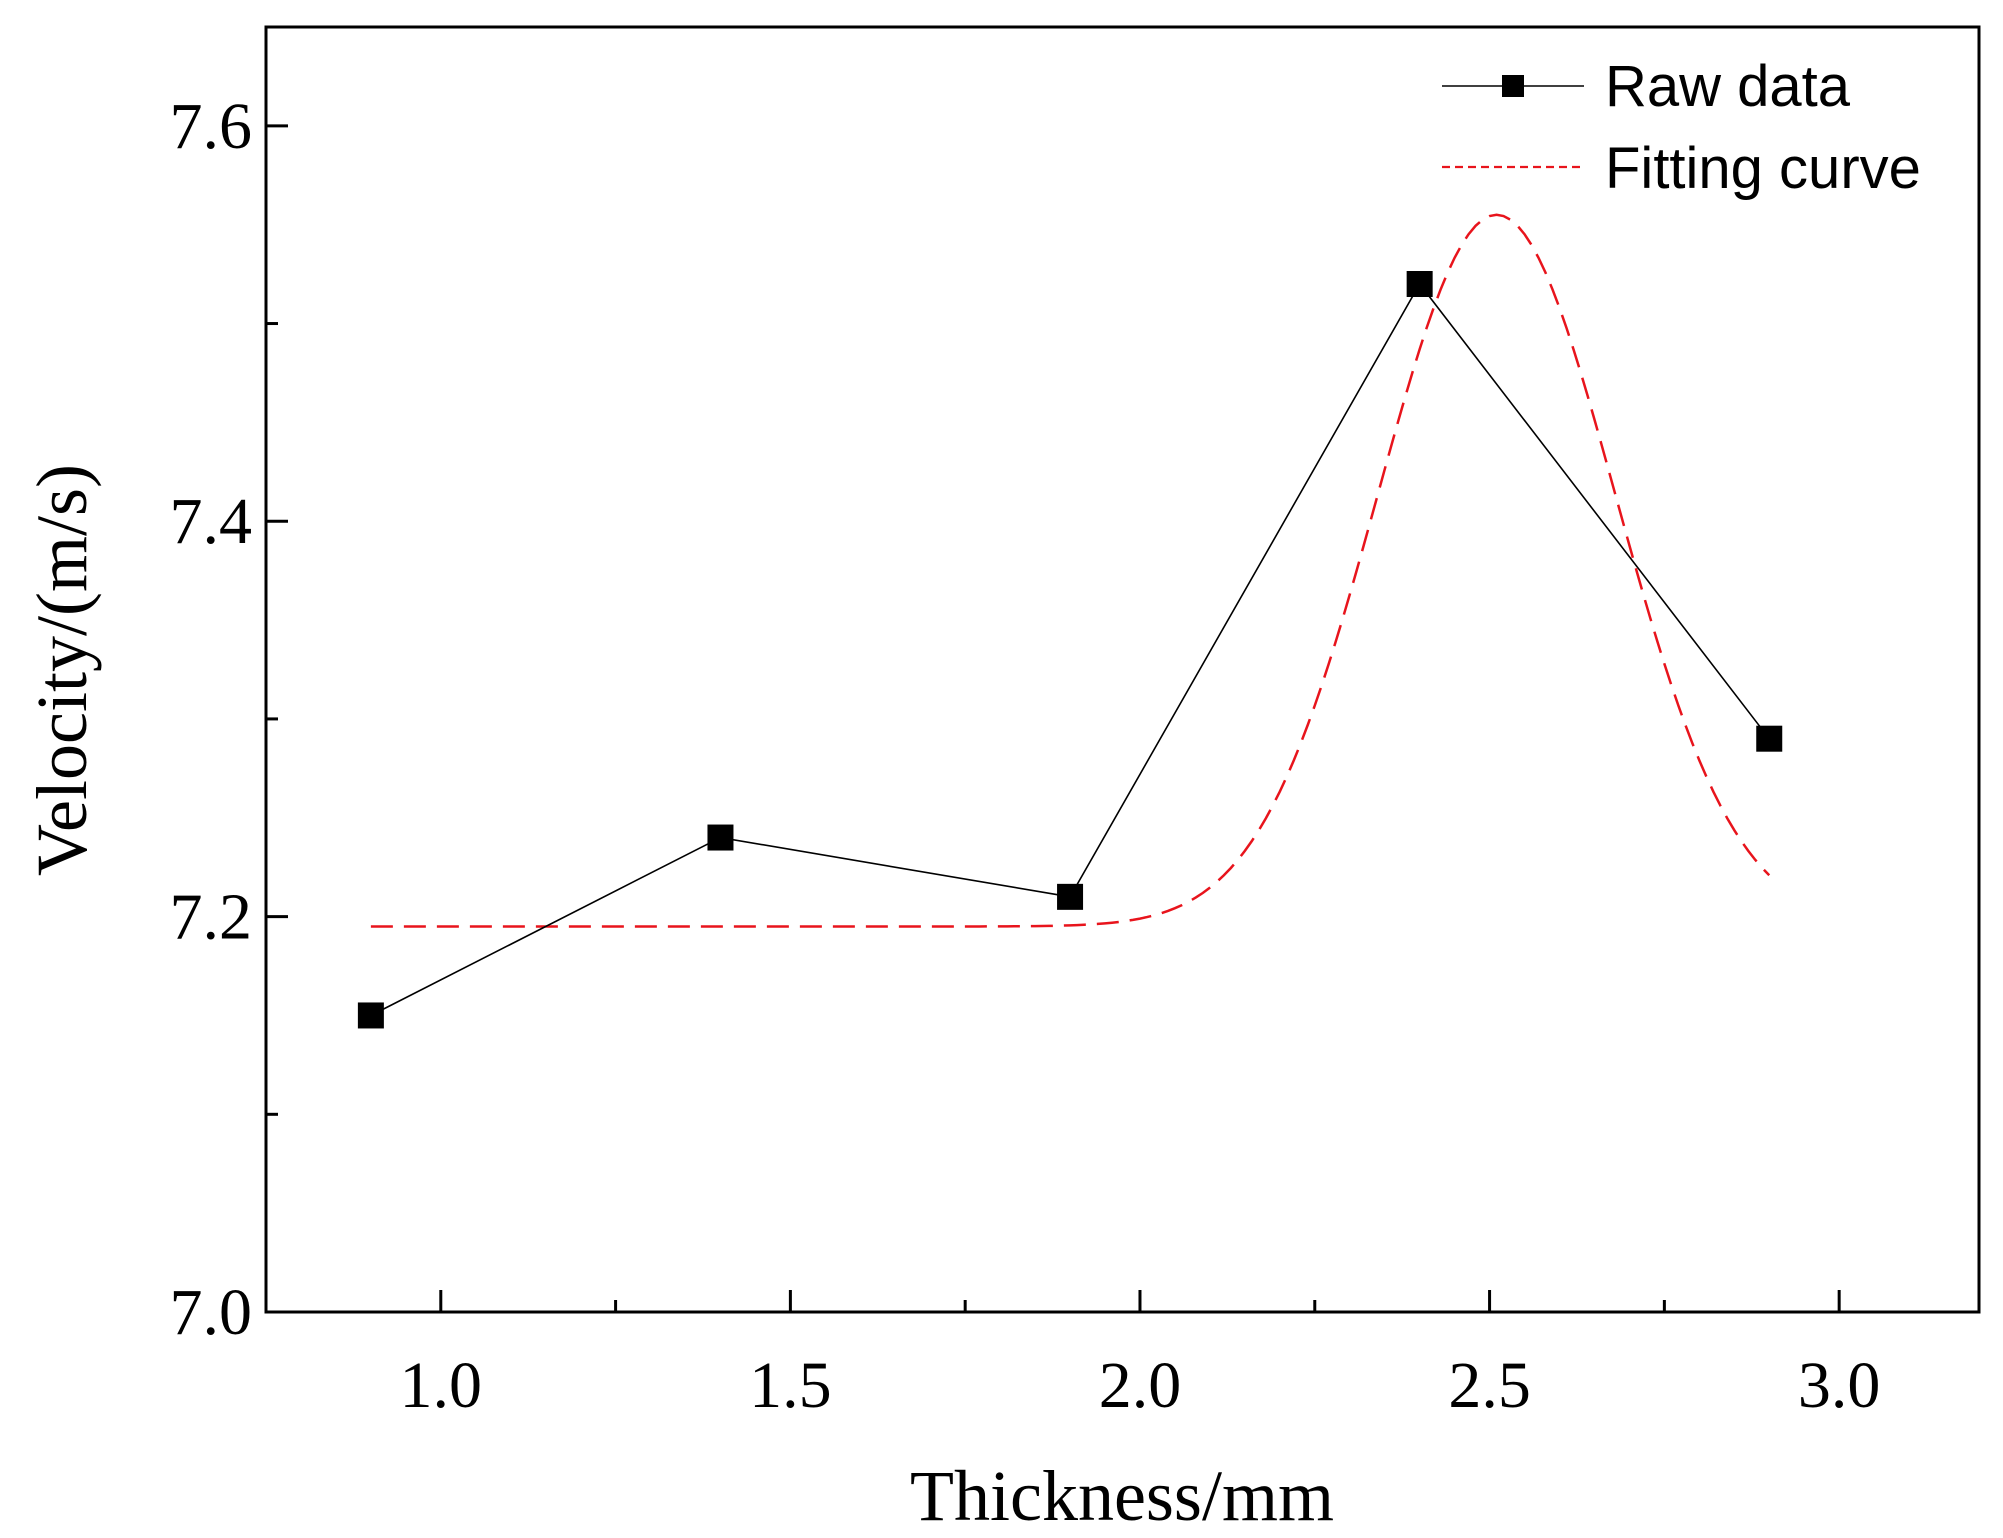  I want to click on y-axis-title: Velocity/(m/s), so click(62, 670).